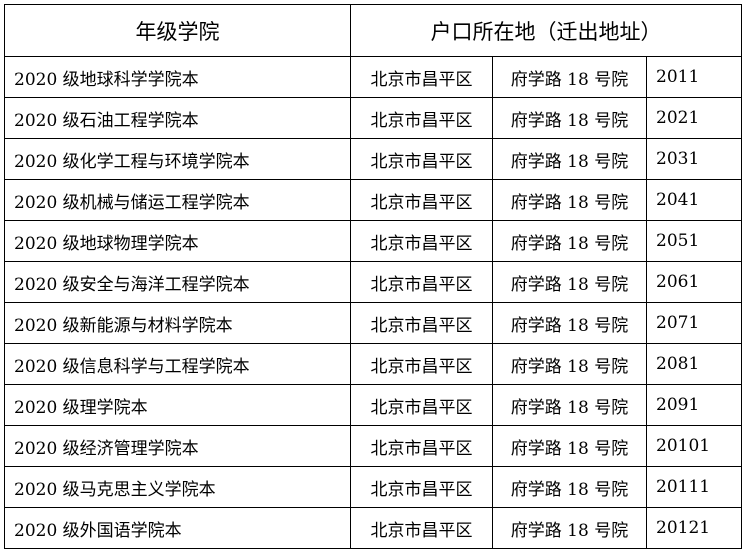 The height and width of the screenshot is (554, 744). I want to click on college-cell: 2020 级信息科学与工程学院本, so click(177, 364).